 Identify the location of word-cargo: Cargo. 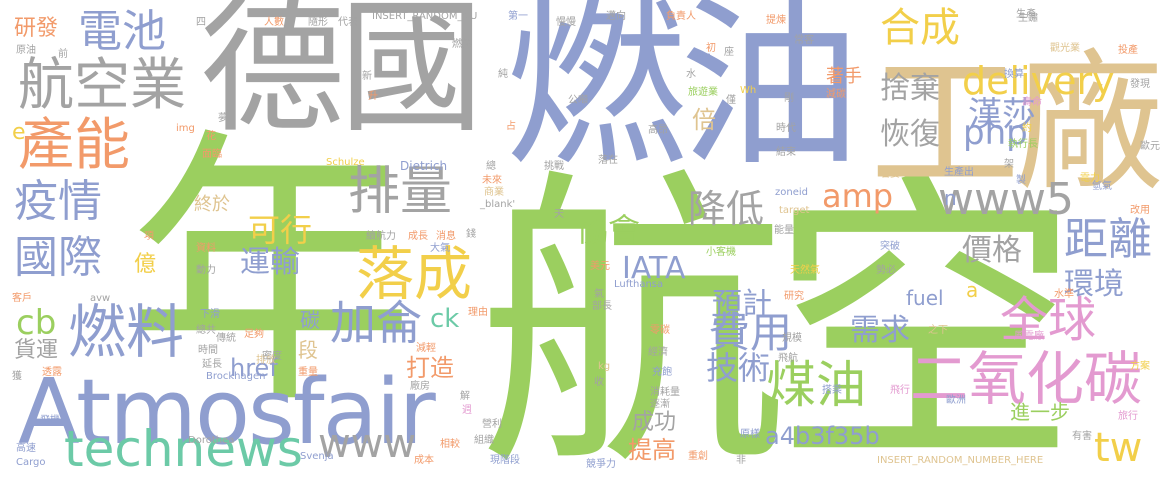
(31, 462).